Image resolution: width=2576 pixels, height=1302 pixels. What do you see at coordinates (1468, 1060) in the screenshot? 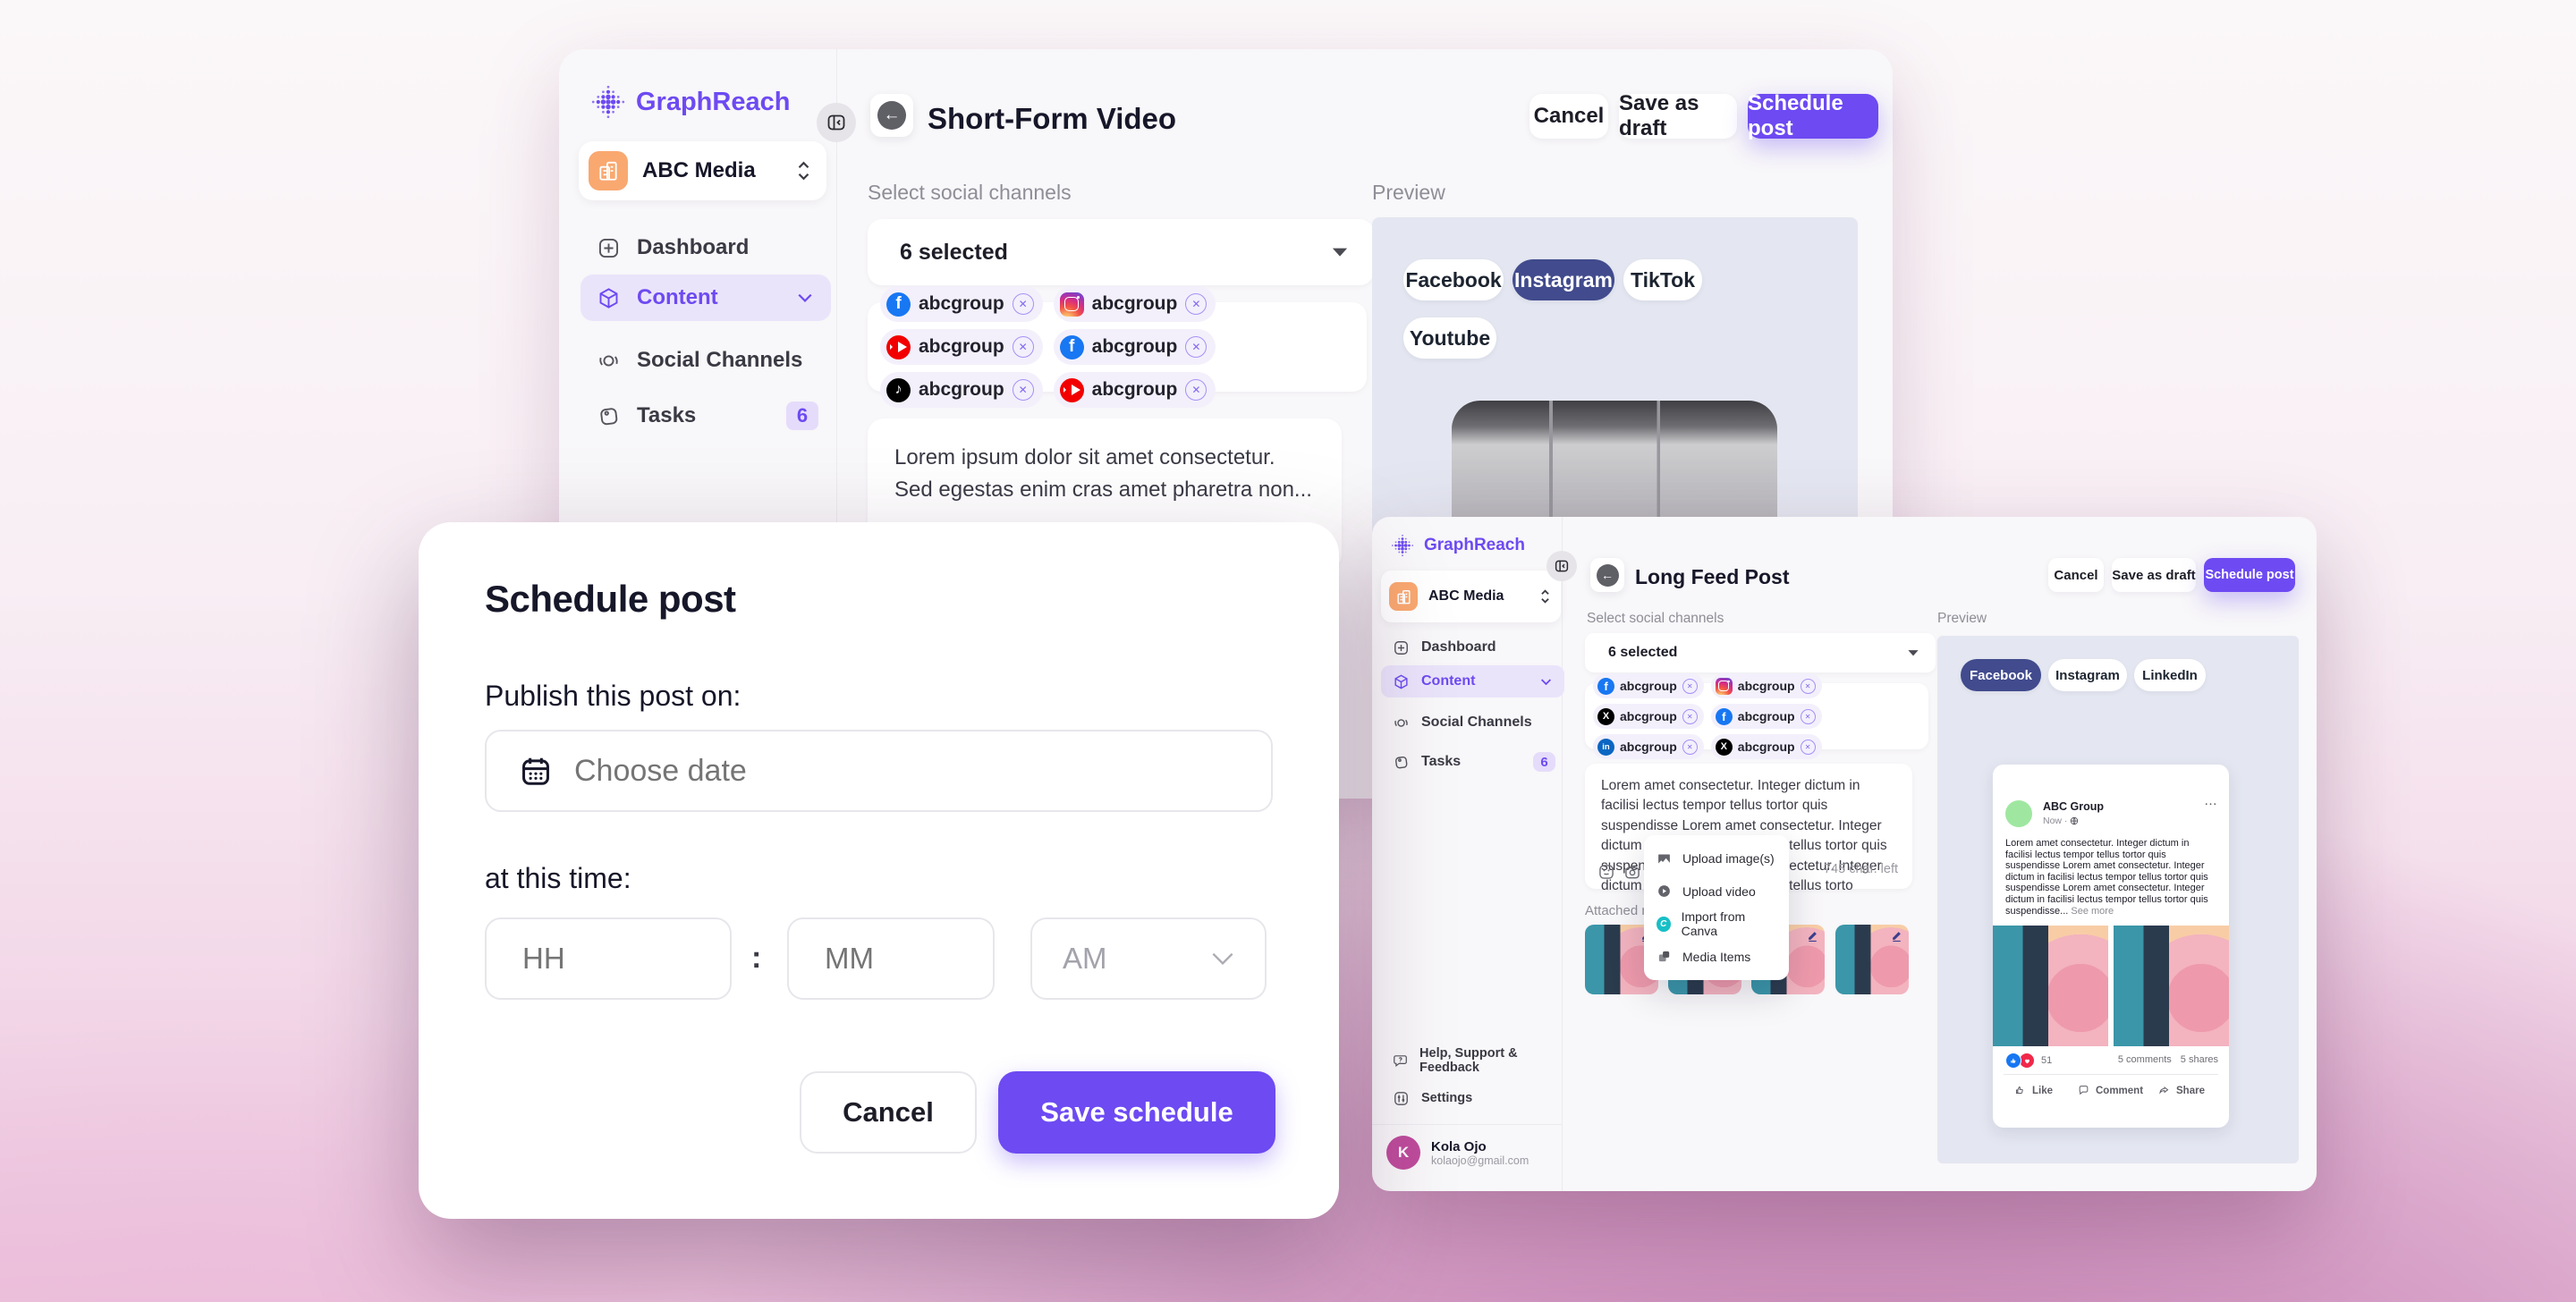
I see `sidebar-item-label: Help, Support & Feedback` at bounding box center [1468, 1060].